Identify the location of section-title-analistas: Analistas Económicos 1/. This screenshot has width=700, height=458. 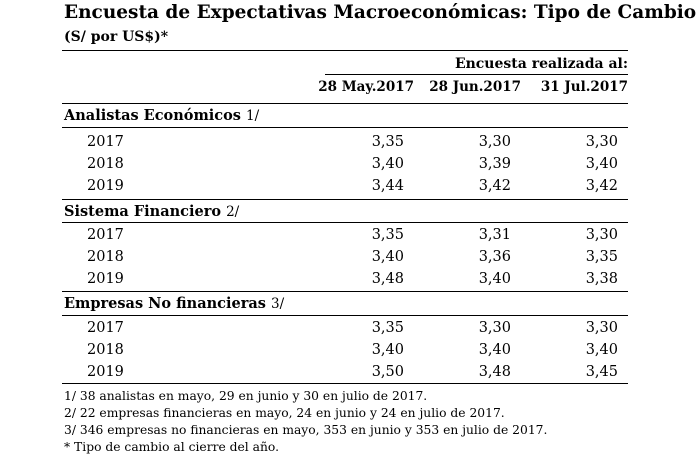
(161, 115).